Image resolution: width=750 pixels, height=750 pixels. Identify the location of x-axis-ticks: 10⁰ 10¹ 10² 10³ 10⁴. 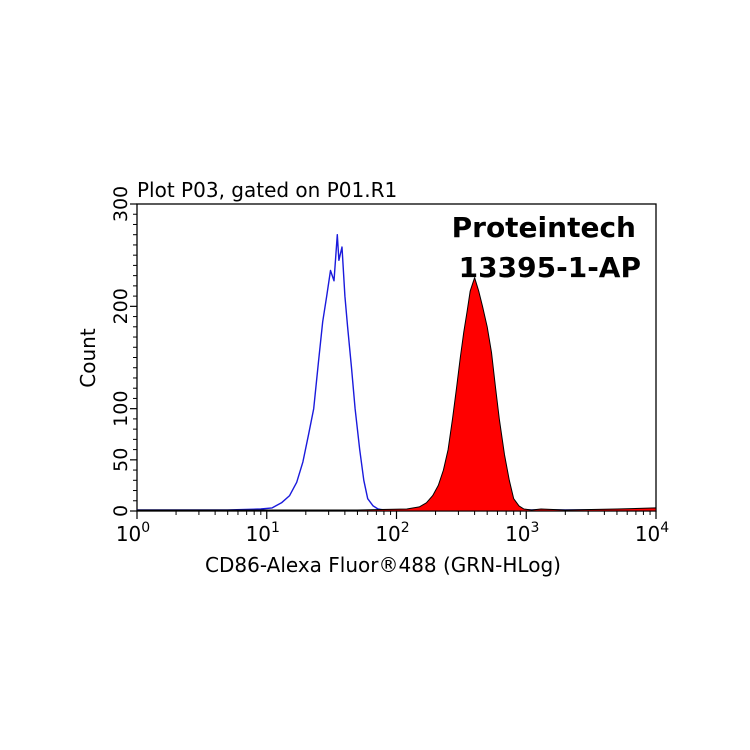
(392, 528).